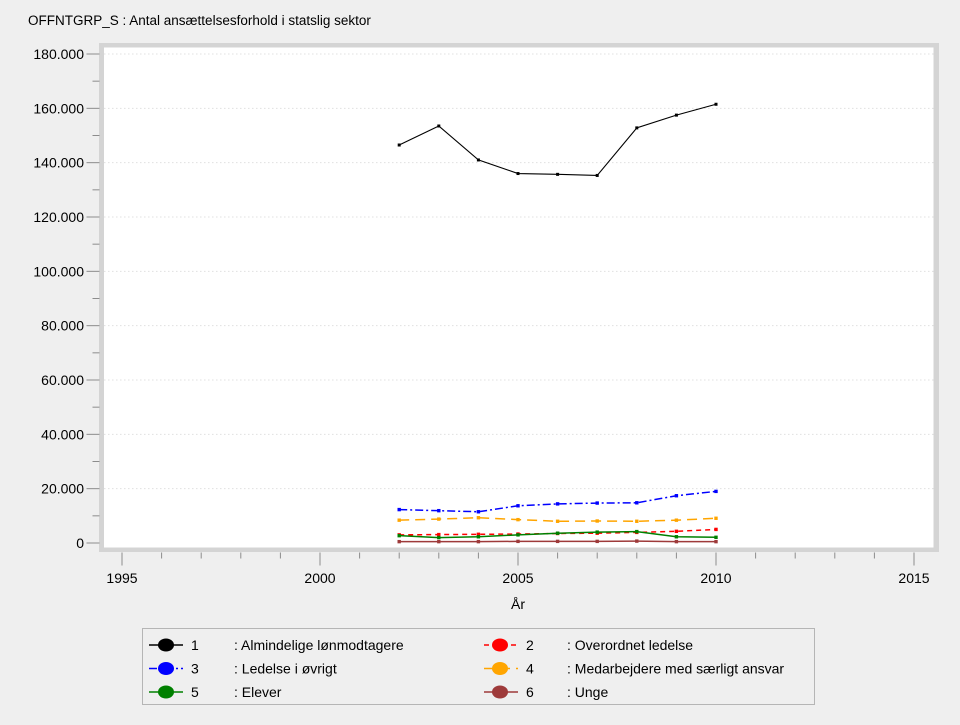 This screenshot has height=725, width=960. Describe the element at coordinates (285, 669) in the screenshot. I see `legend-series-label: : Ledelse i øvrigt` at that location.